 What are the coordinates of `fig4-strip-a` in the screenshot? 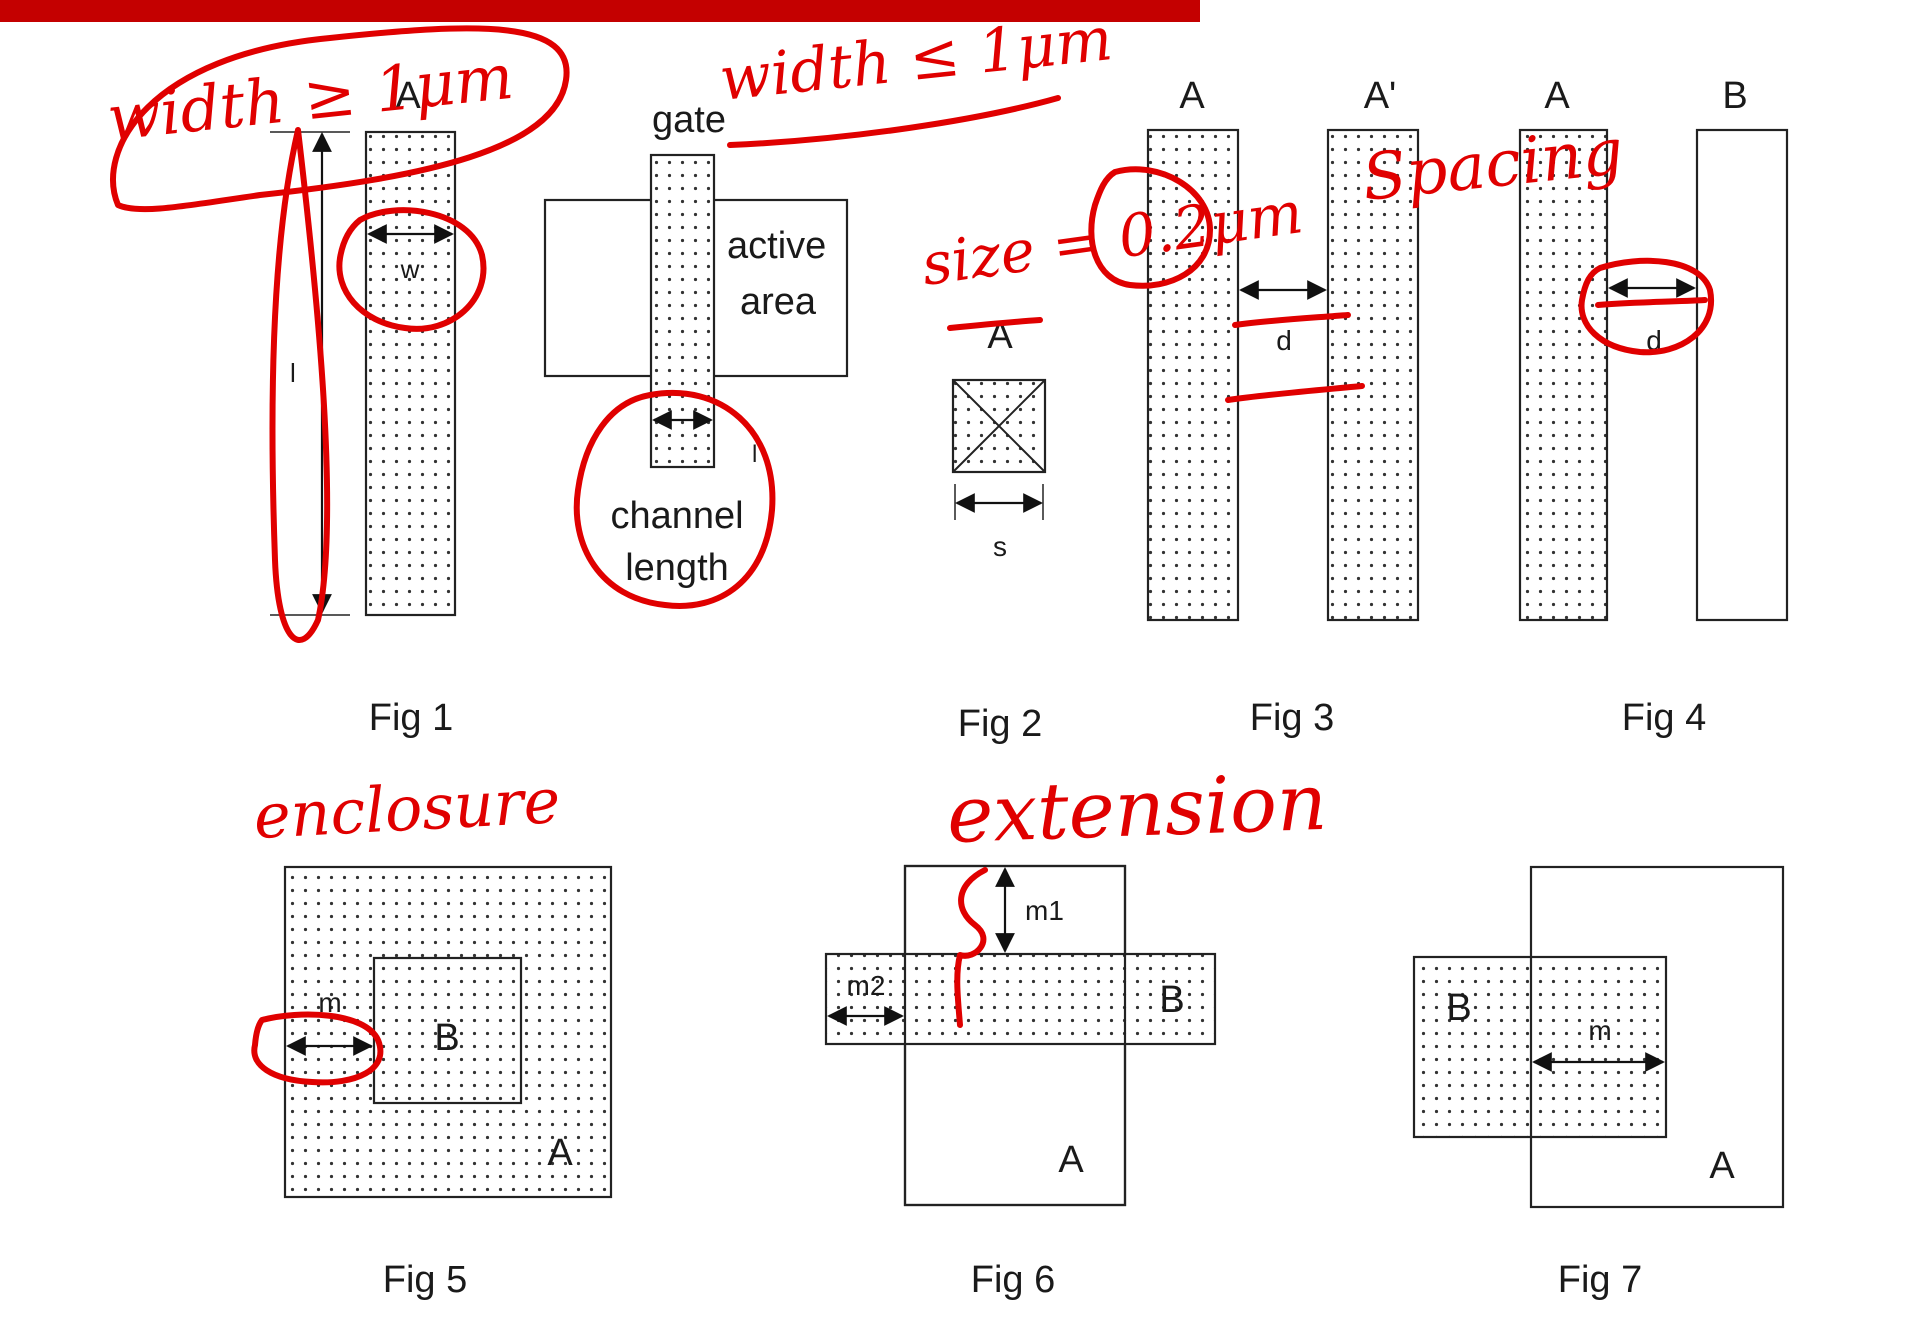 It's located at (1563, 375).